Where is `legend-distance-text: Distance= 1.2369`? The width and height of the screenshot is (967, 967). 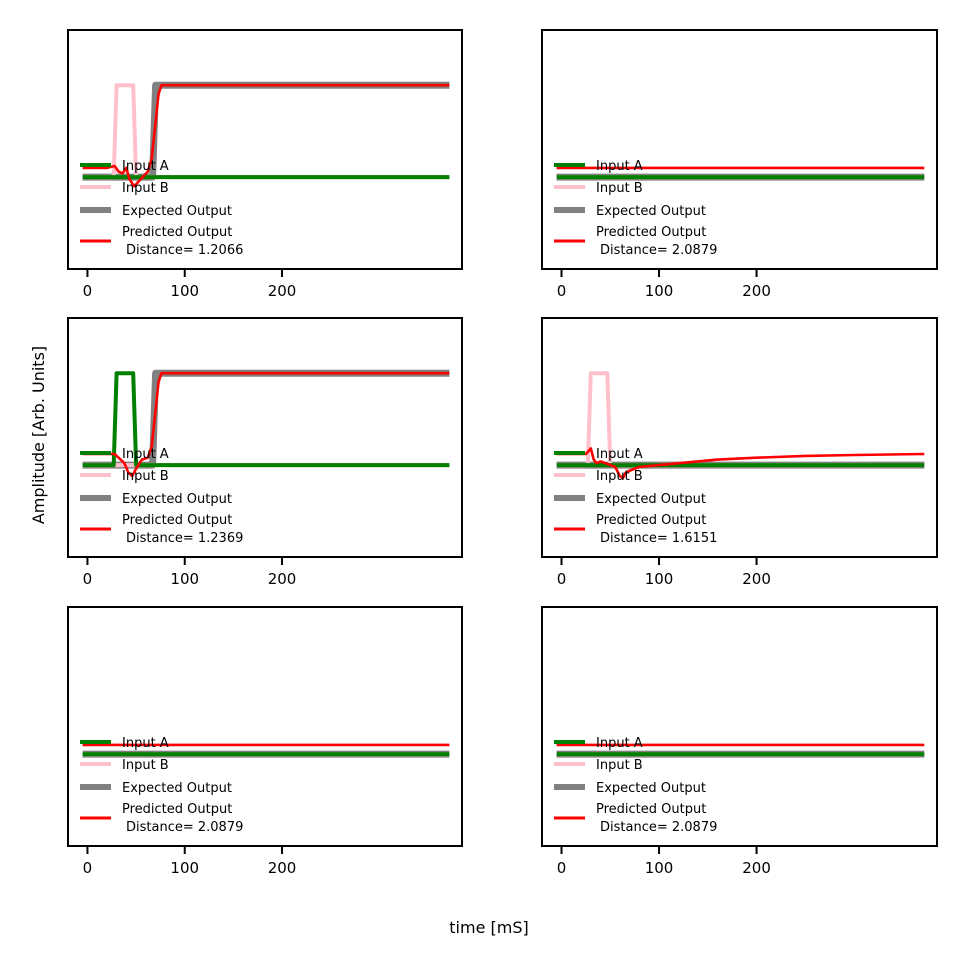 legend-distance-text: Distance= 1.2369 is located at coordinates (184, 538).